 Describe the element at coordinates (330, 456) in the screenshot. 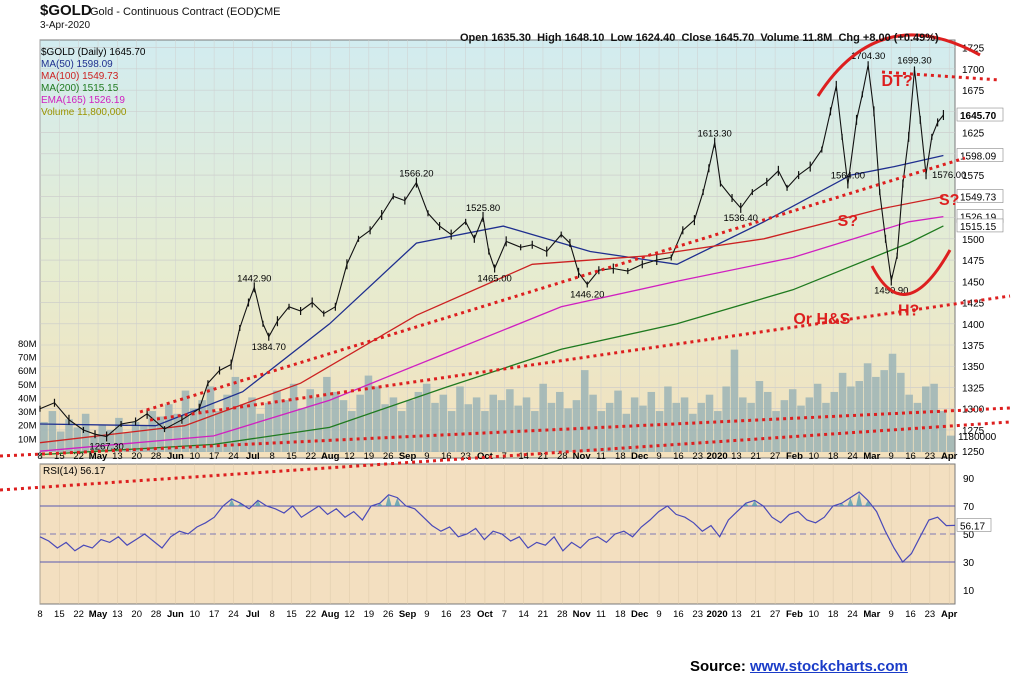

I see `x-tick-label-top: Aug` at that location.